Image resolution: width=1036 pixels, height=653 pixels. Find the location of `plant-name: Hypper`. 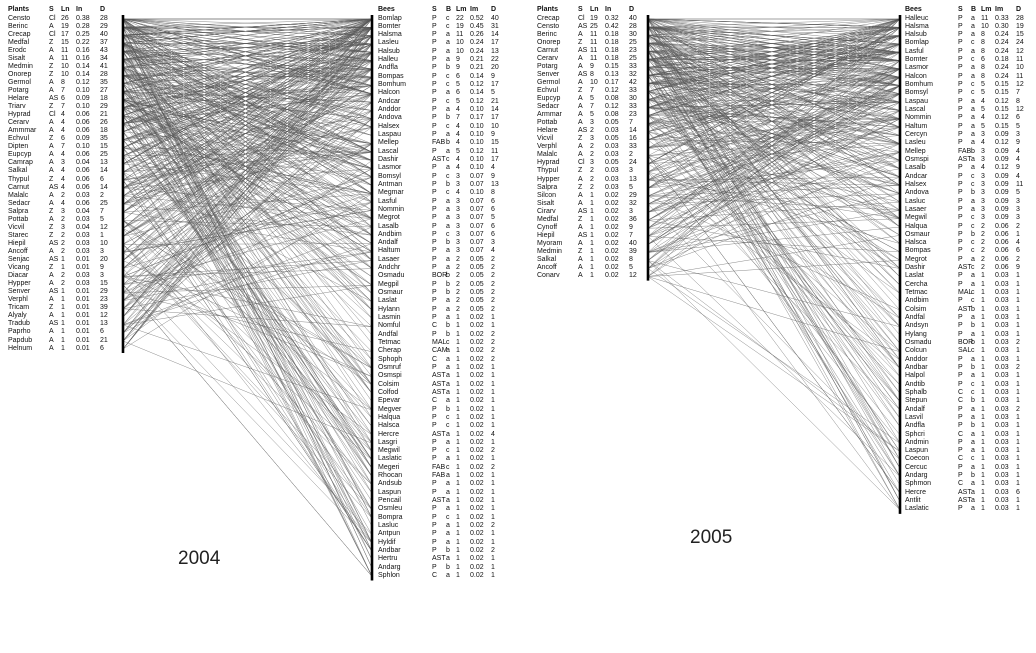

plant-name: Hypper is located at coordinates (19, 284).